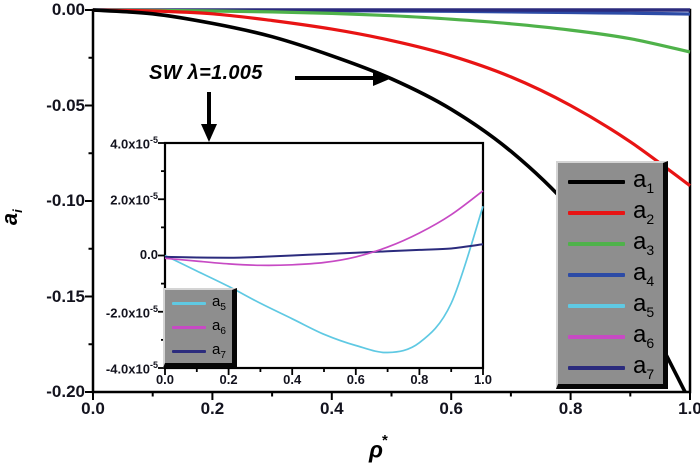  Describe the element at coordinates (324, 228) in the screenshot. I see `curve-a6-inset` at that location.